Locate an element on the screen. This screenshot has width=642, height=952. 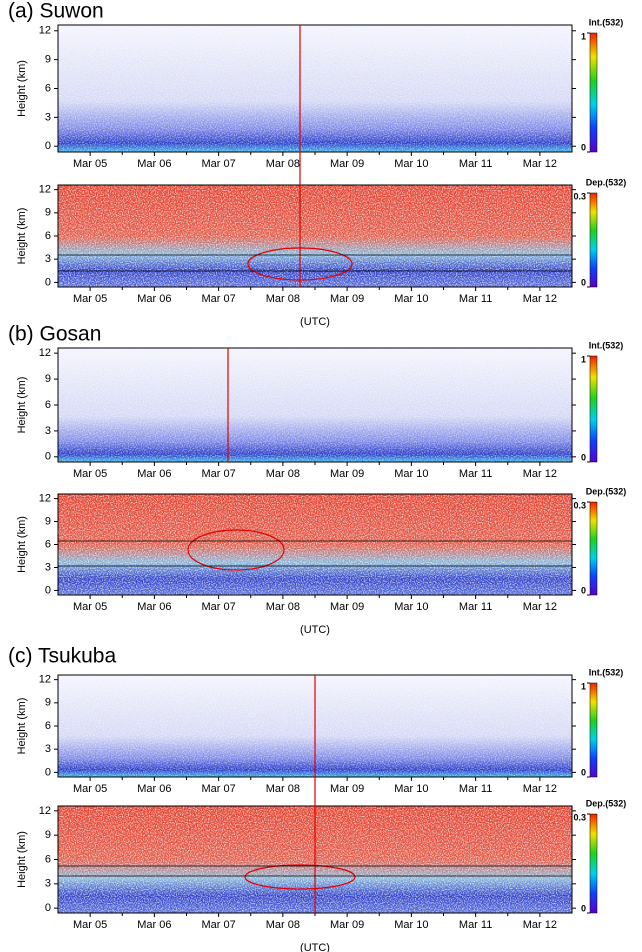
panel-title: (a) Suwon is located at coordinates (56, 11).